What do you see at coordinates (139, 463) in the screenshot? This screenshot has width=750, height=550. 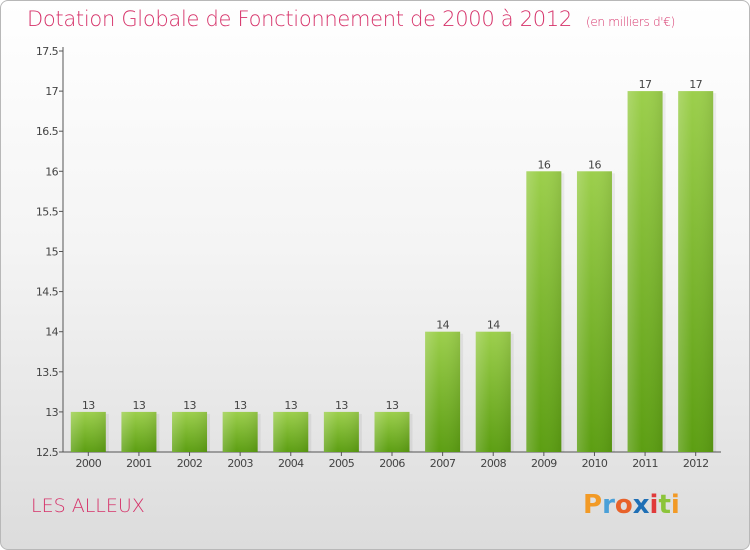 I see `x-tick-label: 2001` at bounding box center [139, 463].